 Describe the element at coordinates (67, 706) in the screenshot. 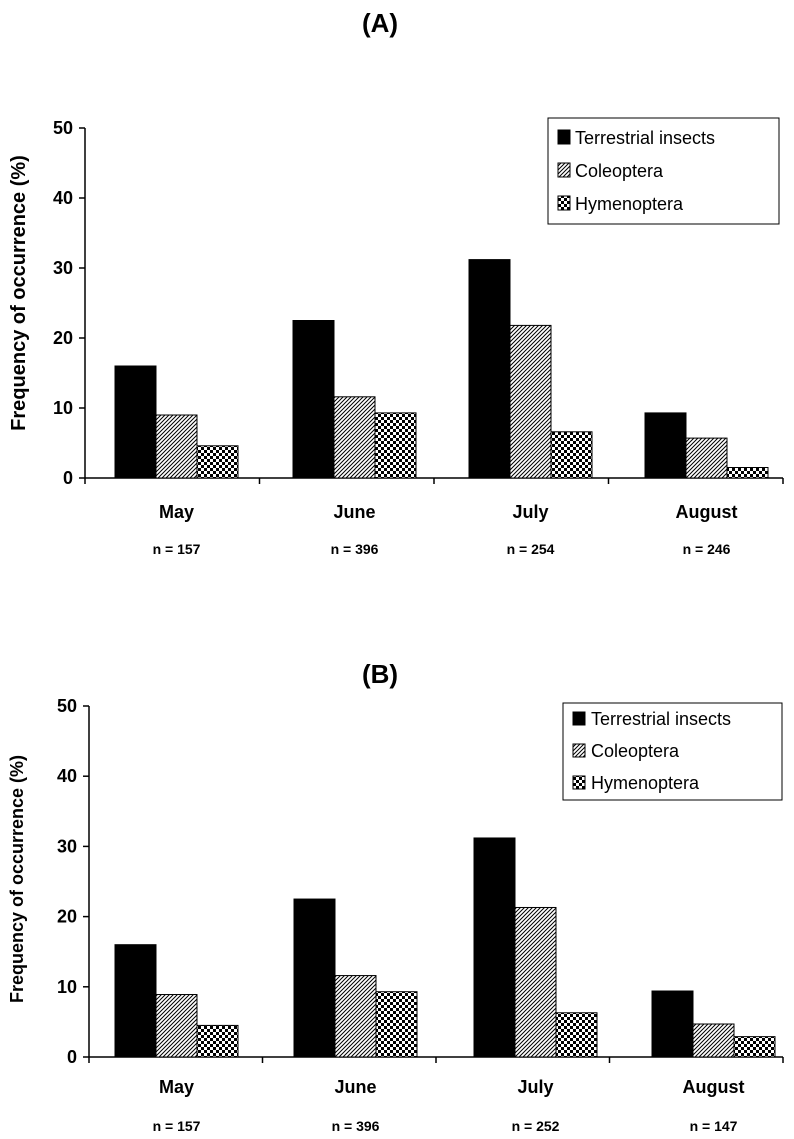

I see `chart-b-y-tick-label: 50` at that location.